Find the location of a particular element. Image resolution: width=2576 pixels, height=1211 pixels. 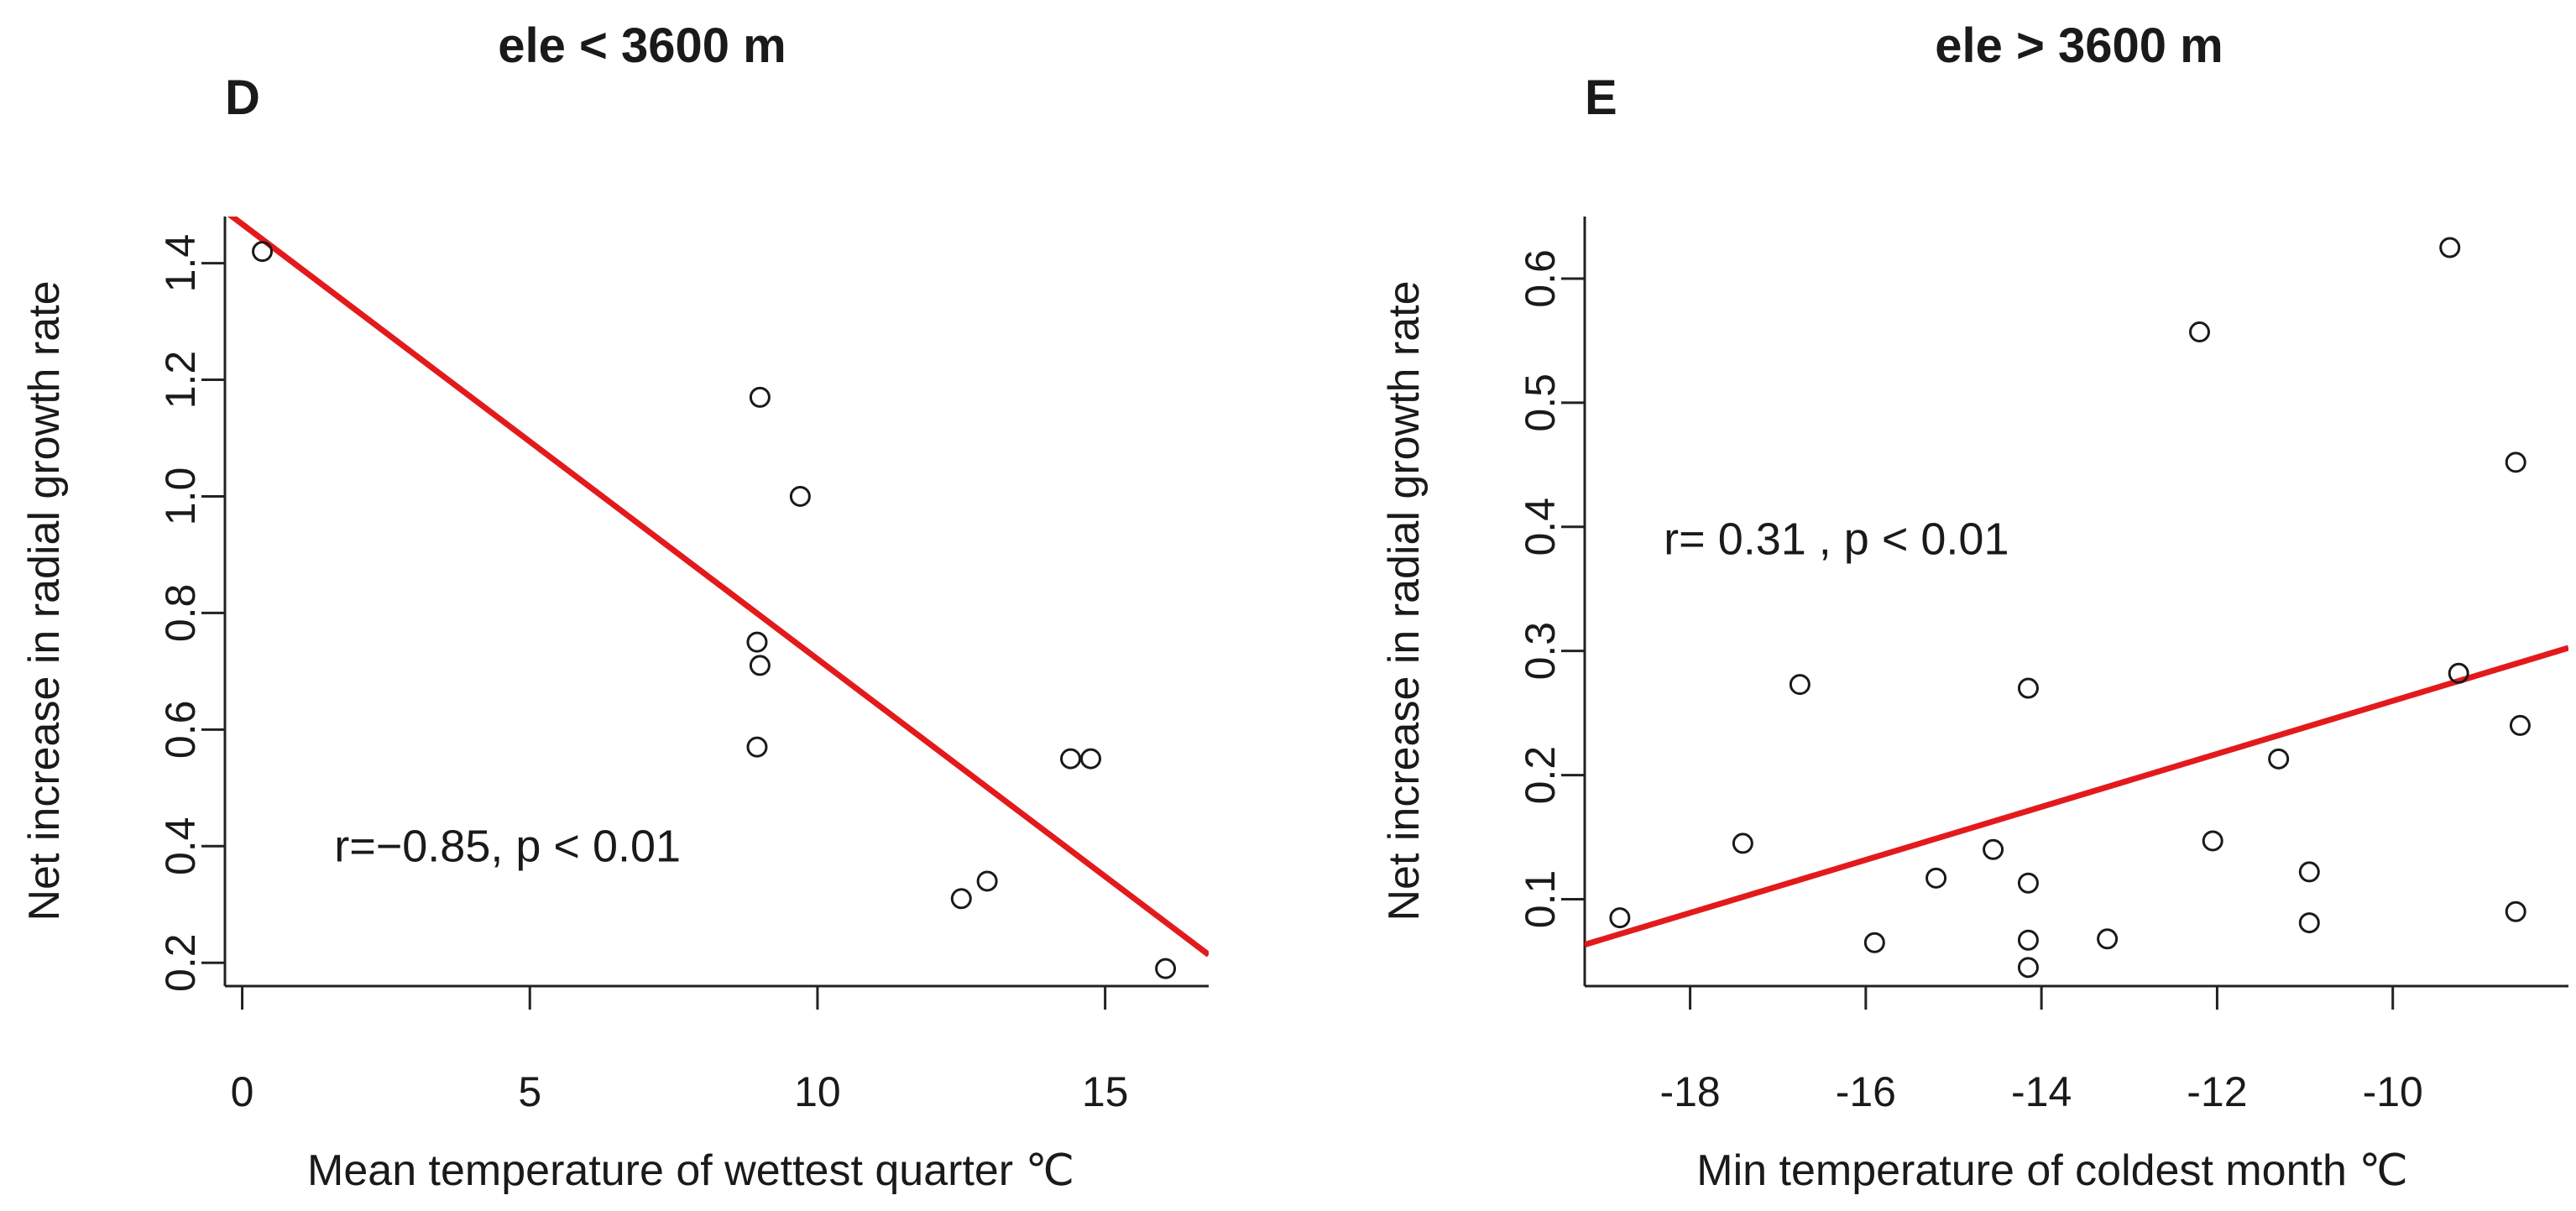

panel-d-y-tick-label: 1.2 is located at coordinates (180, 381).